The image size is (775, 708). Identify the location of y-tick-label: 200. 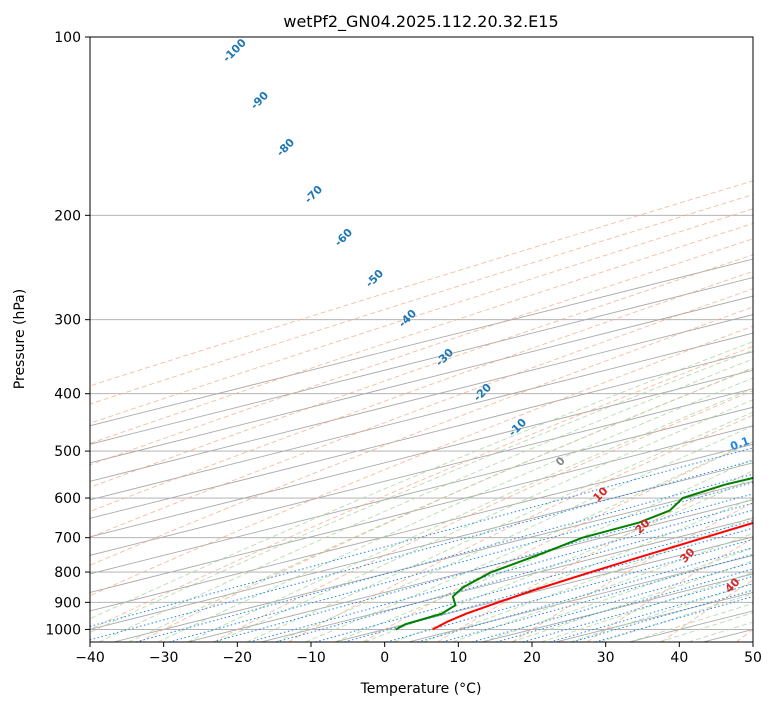
(67, 216).